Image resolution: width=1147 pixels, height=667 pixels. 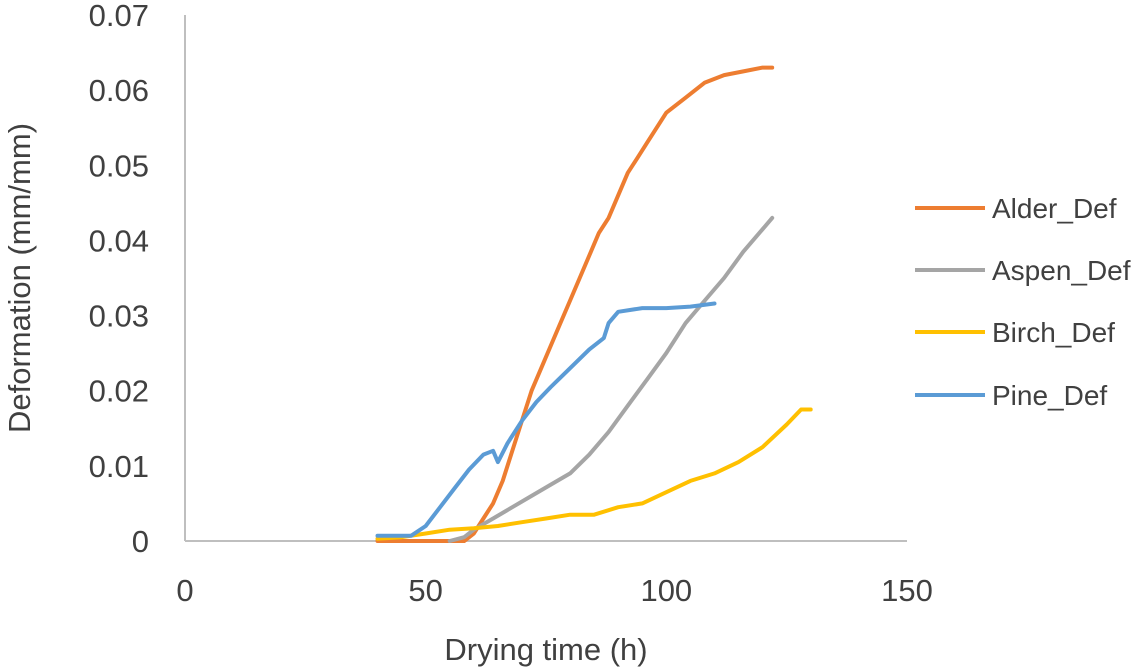 What do you see at coordinates (545, 649) in the screenshot?
I see `x-axis-title: Drying time (h)` at bounding box center [545, 649].